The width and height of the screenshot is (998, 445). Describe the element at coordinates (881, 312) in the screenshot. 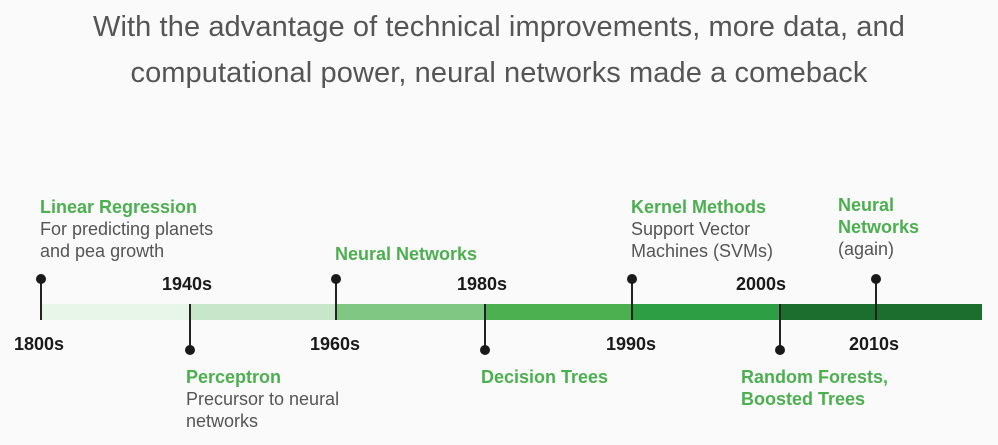

I see `timeline-segment-2000s-2010s` at that location.